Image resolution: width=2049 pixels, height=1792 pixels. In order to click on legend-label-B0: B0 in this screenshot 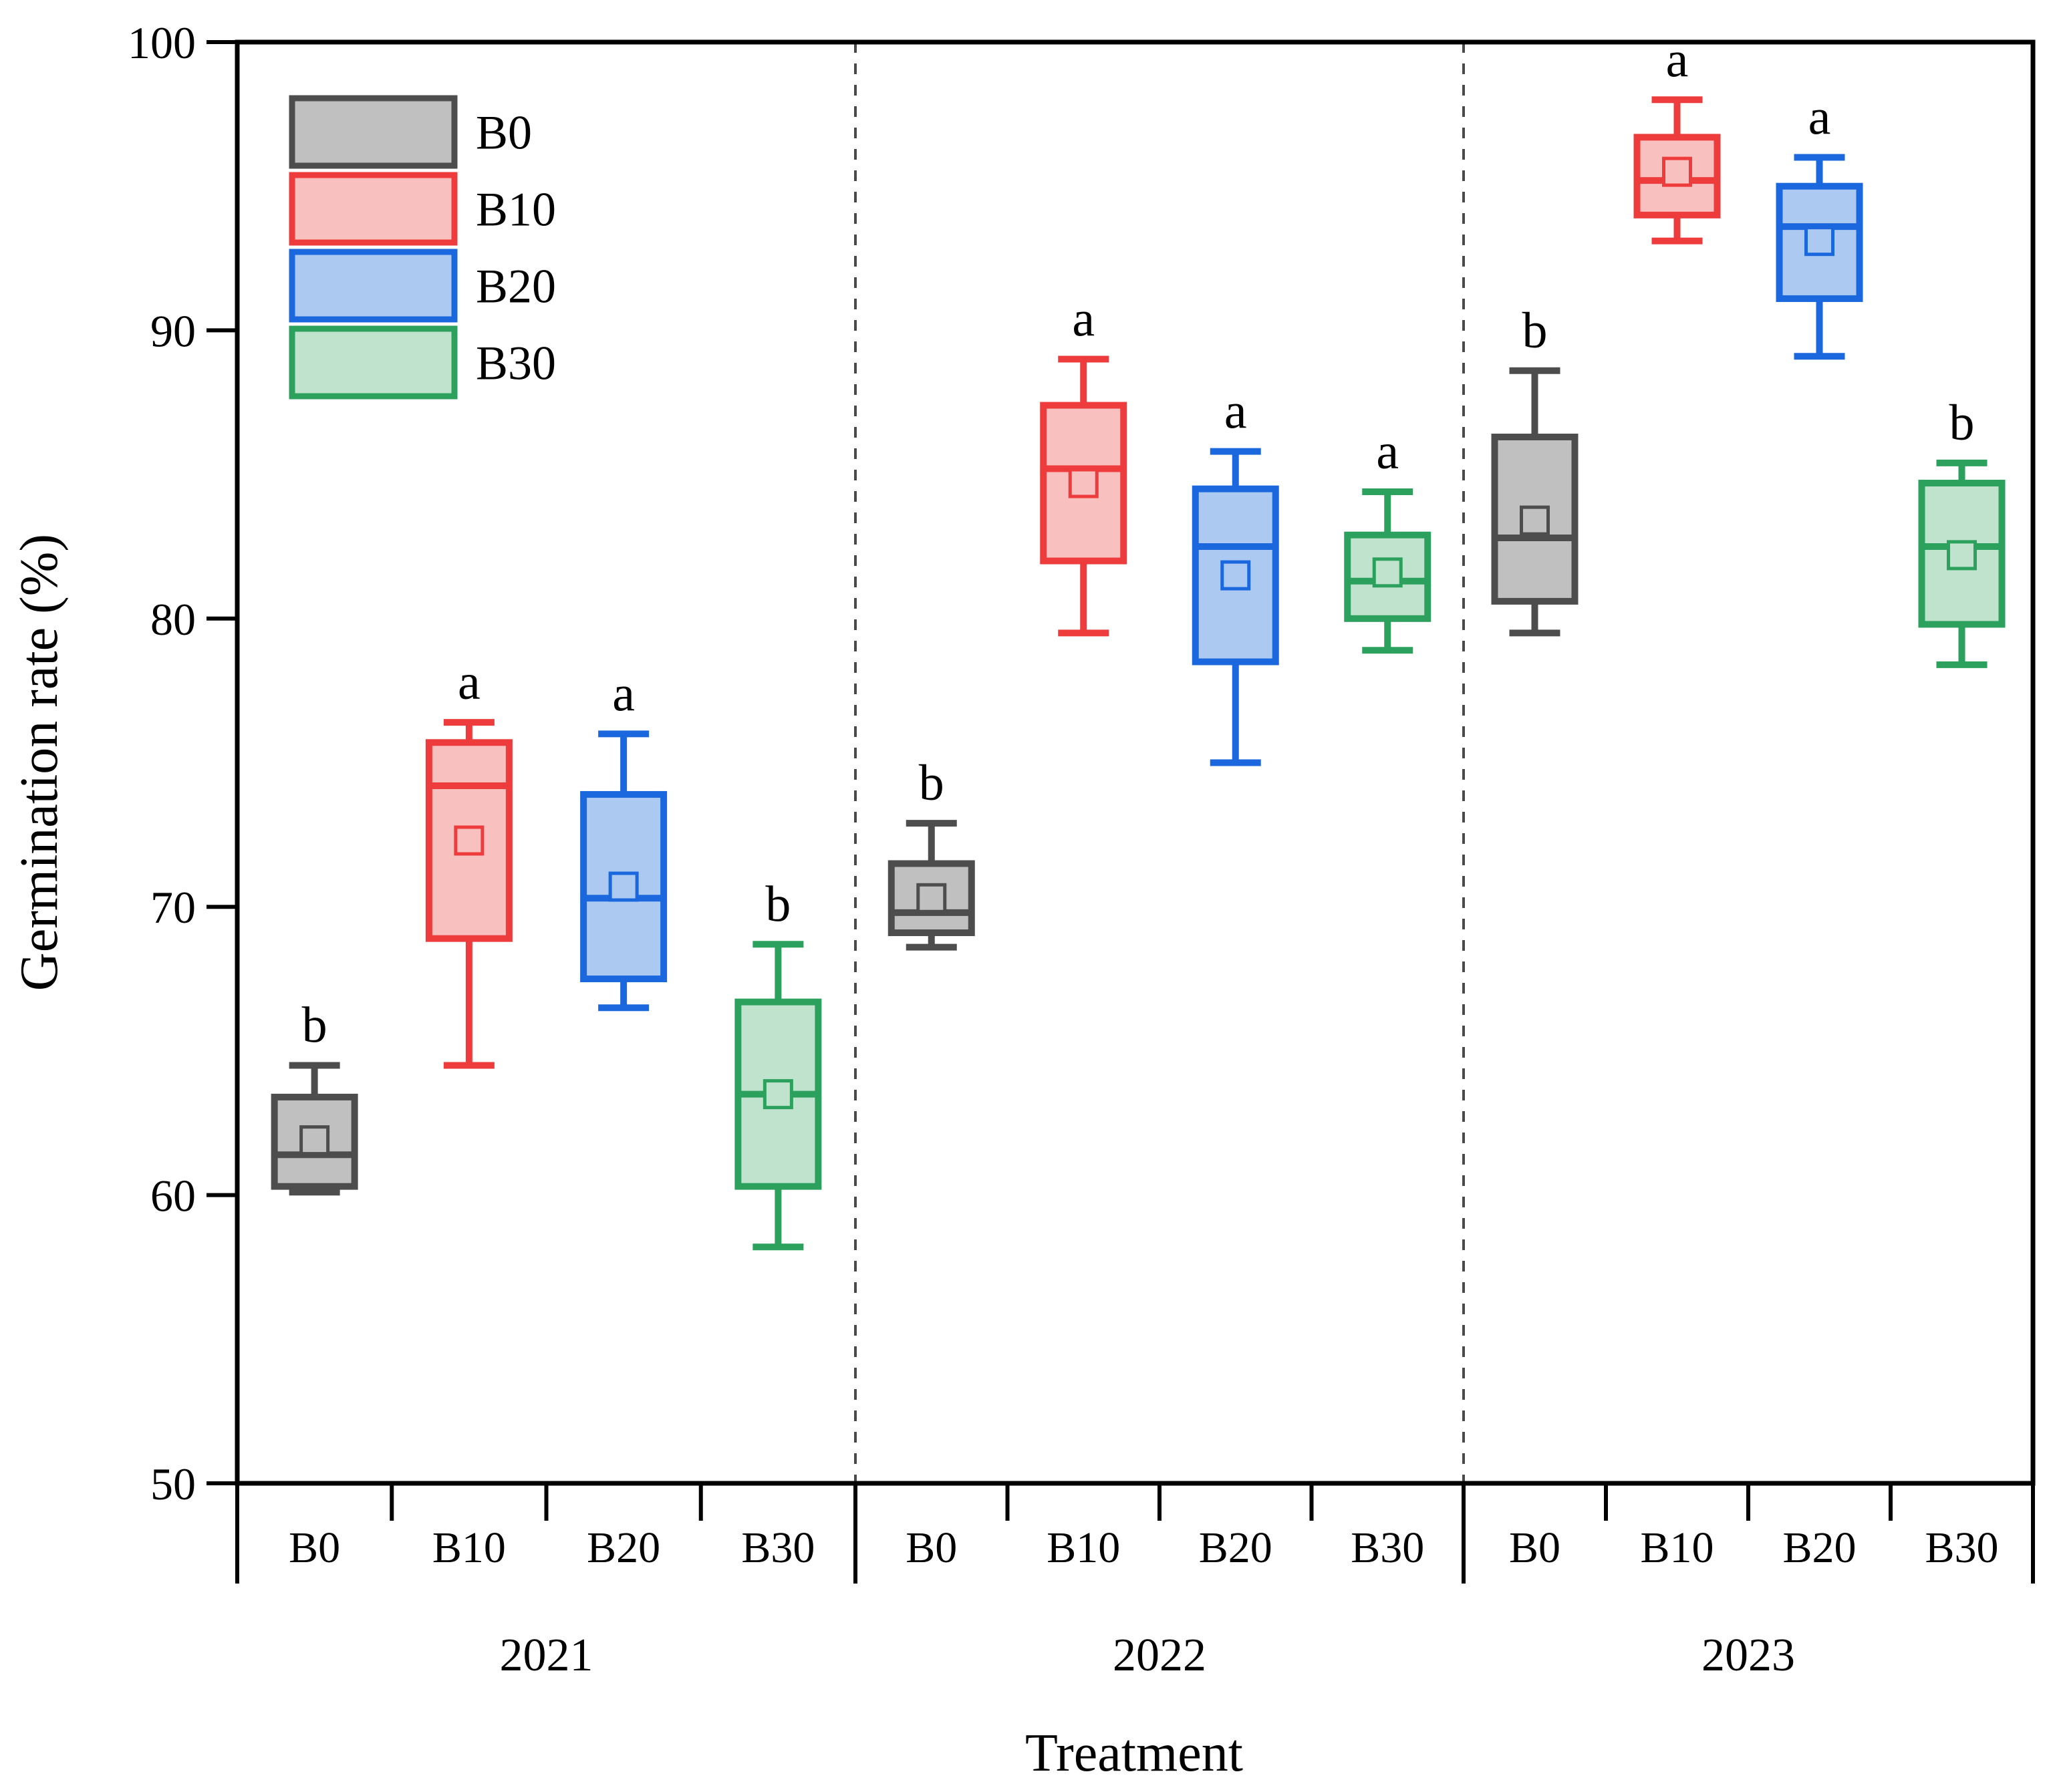, I will do `click(504, 133)`.